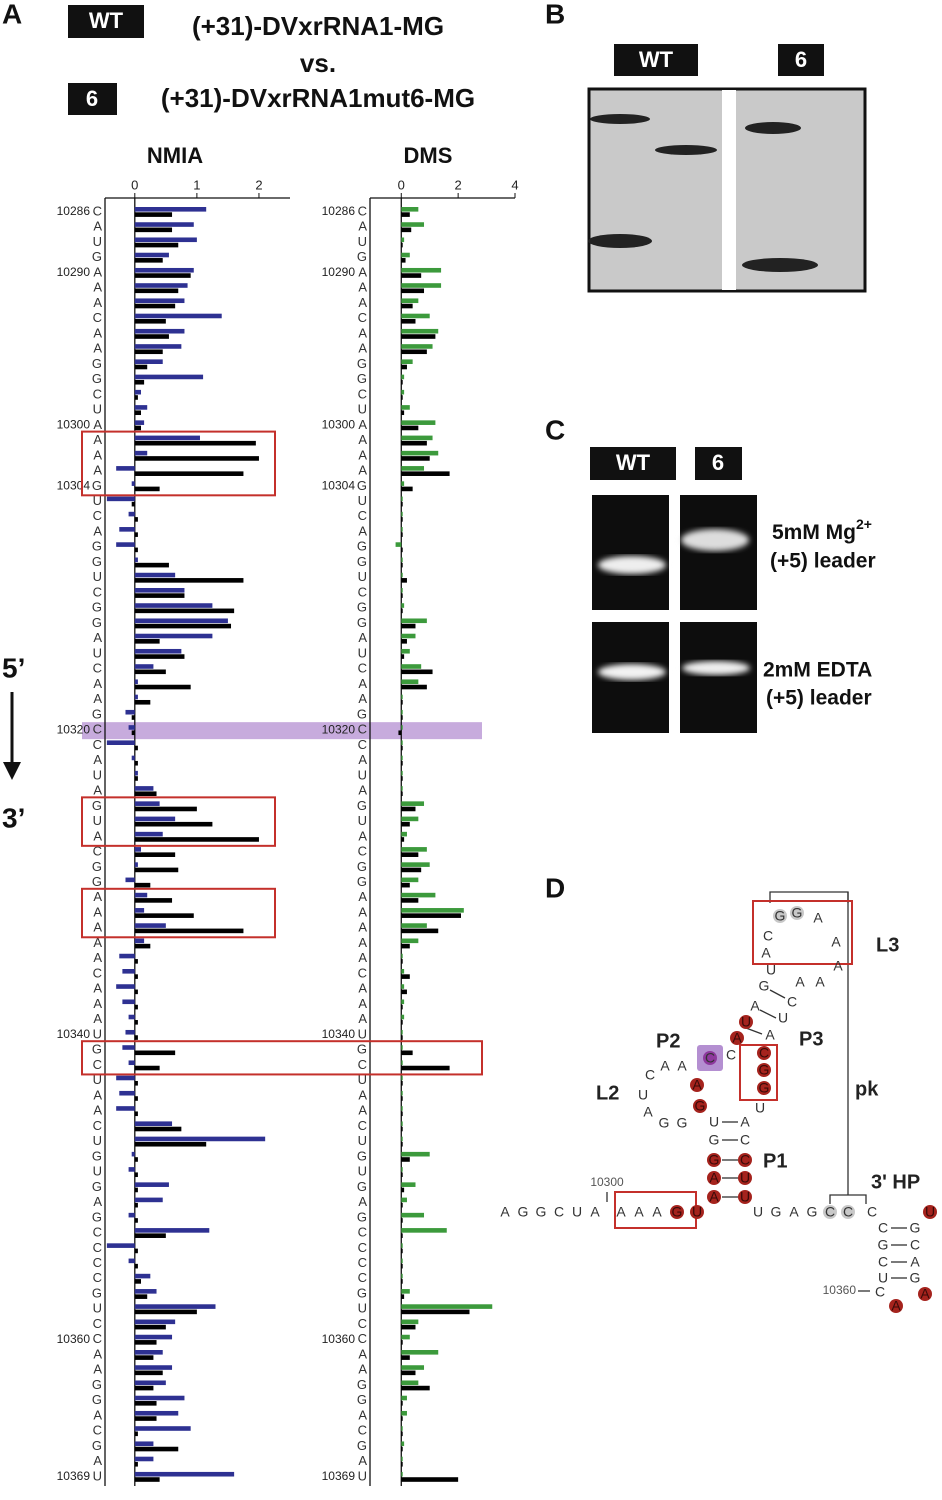 The image size is (942, 1500). What do you see at coordinates (339, 1034) in the screenshot?
I see `position-label: 10340` at bounding box center [339, 1034].